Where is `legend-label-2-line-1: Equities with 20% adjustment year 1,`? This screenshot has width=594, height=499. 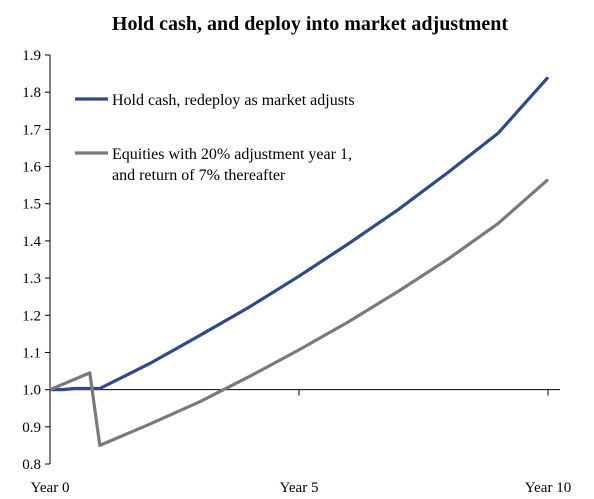
legend-label-2-line-1: Equities with 20% adjustment year 1, is located at coordinates (232, 154).